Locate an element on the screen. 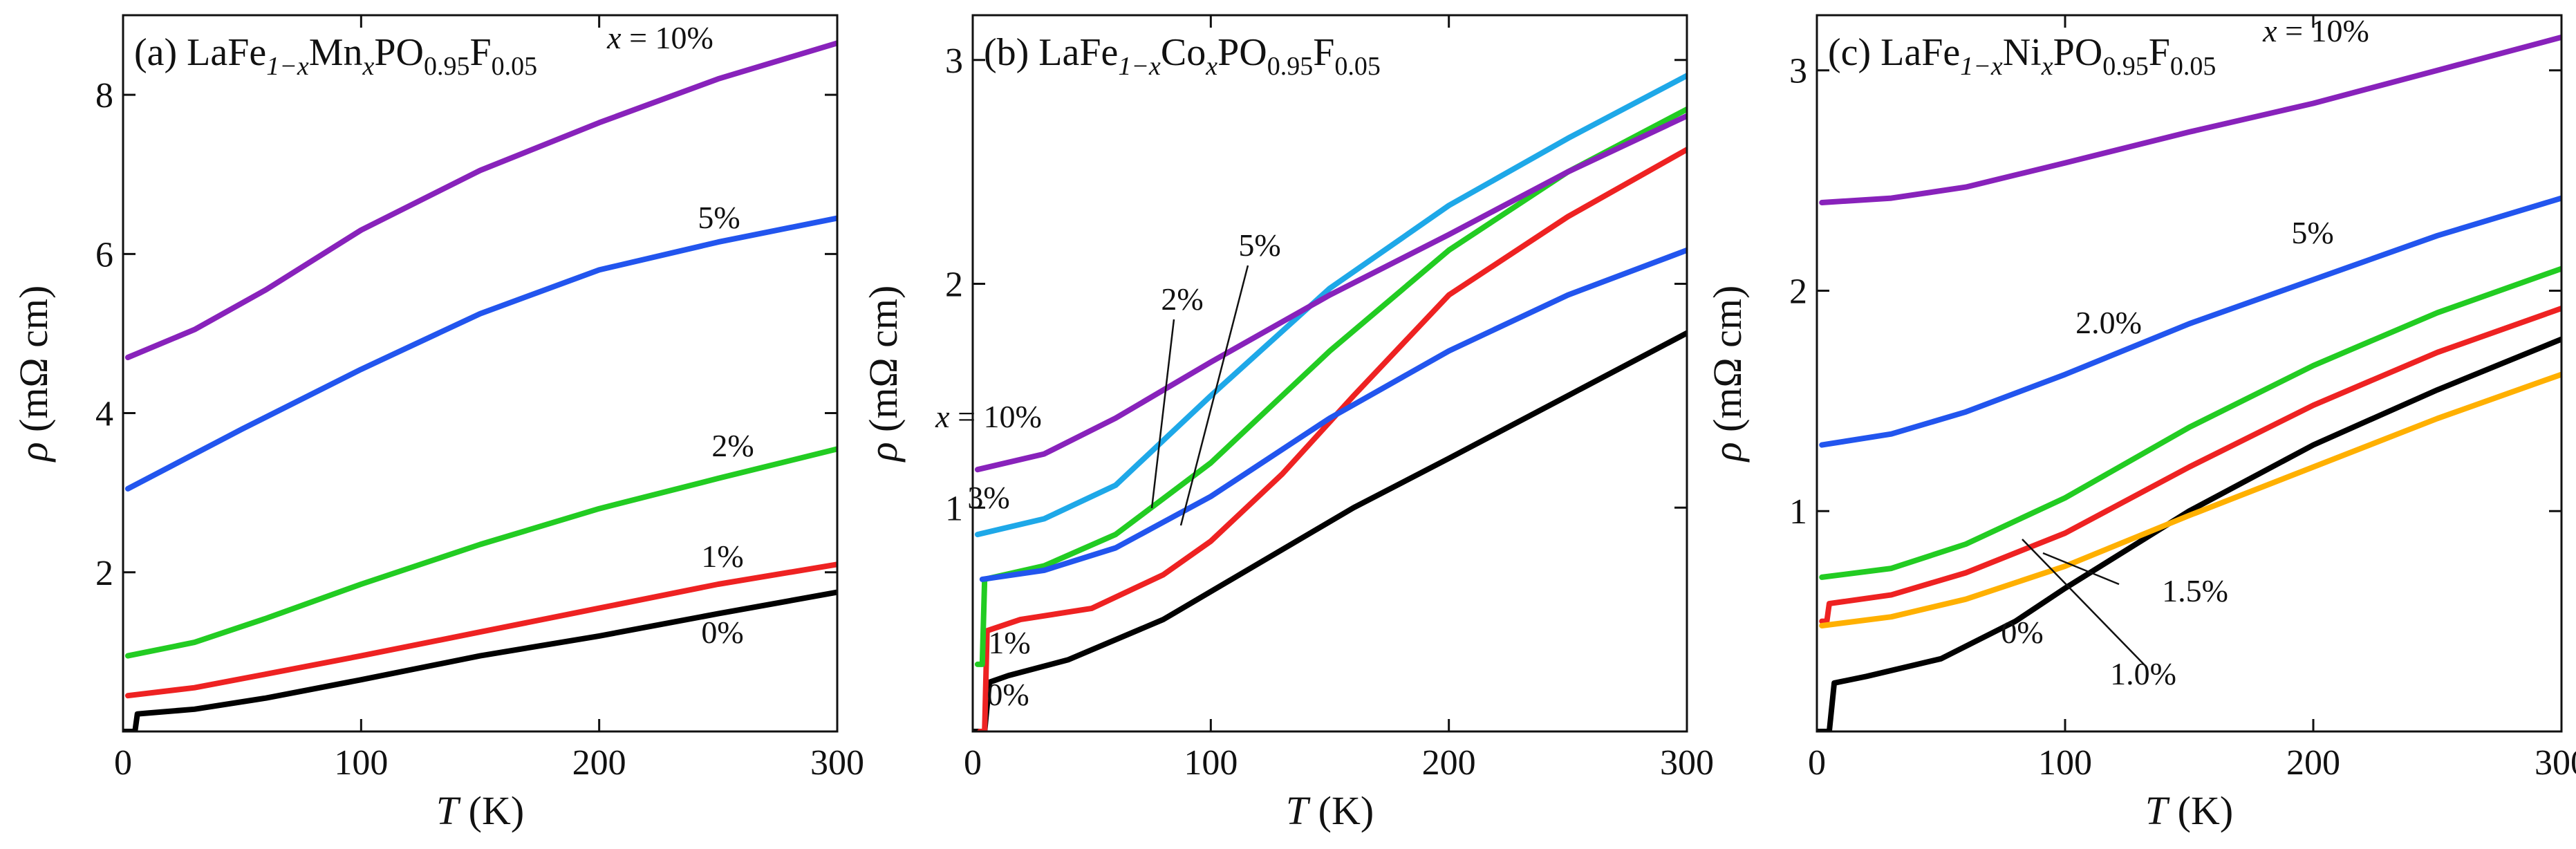  y-tick-label: 4 is located at coordinates (104, 415).